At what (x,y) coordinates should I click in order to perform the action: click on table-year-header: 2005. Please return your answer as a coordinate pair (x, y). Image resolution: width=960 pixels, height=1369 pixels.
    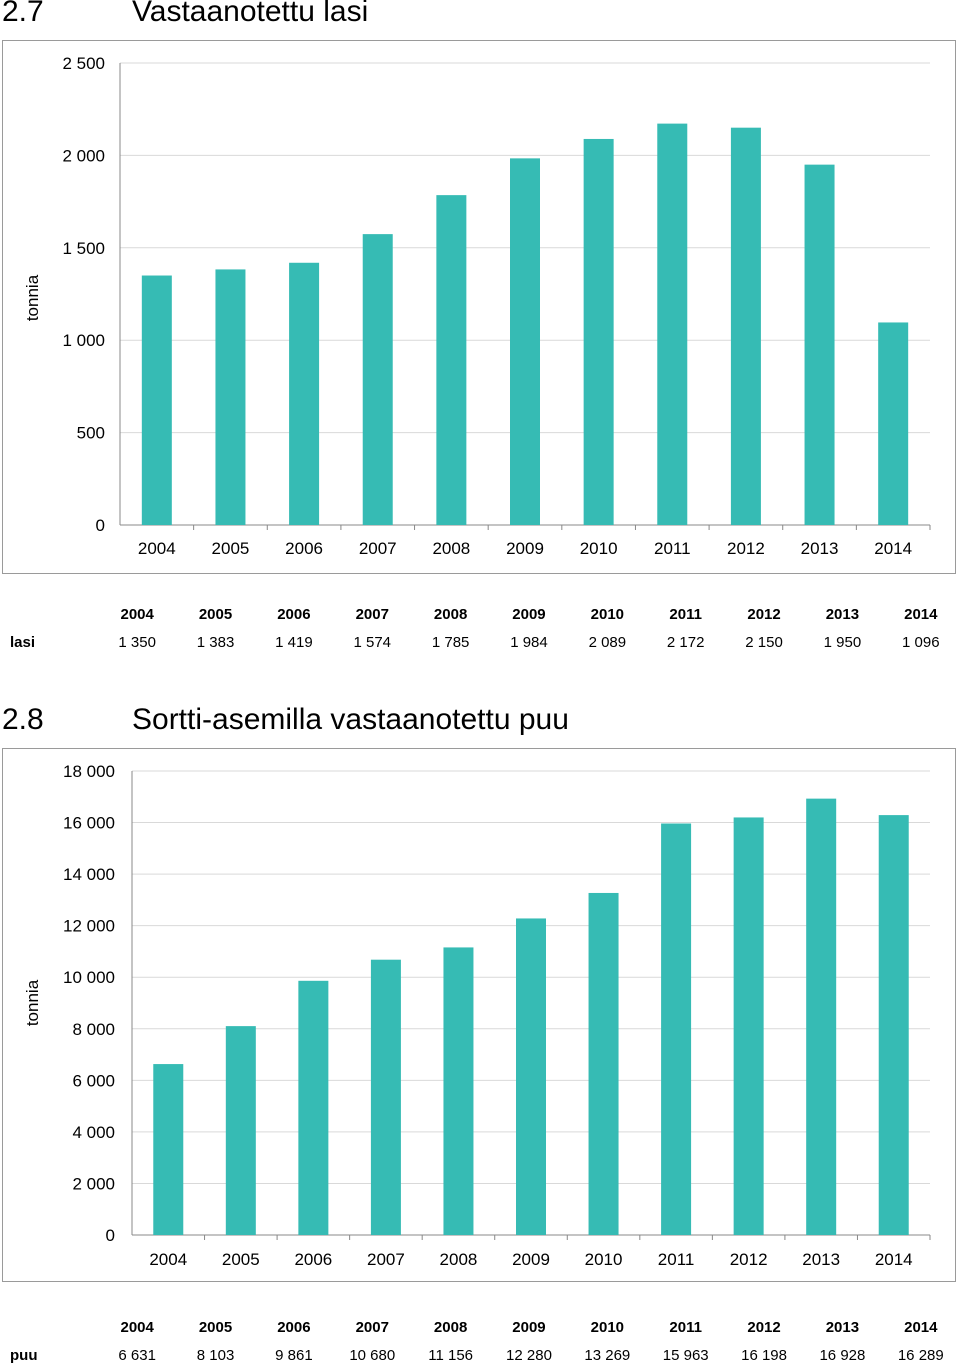
    Looking at the image, I should click on (215, 1327).